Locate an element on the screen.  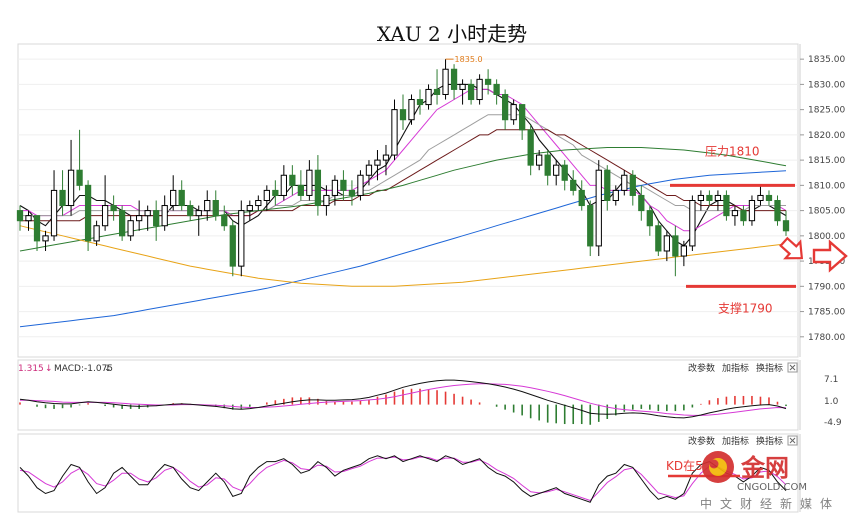
high-marker: 1835.0 is located at coordinates (464, 59).